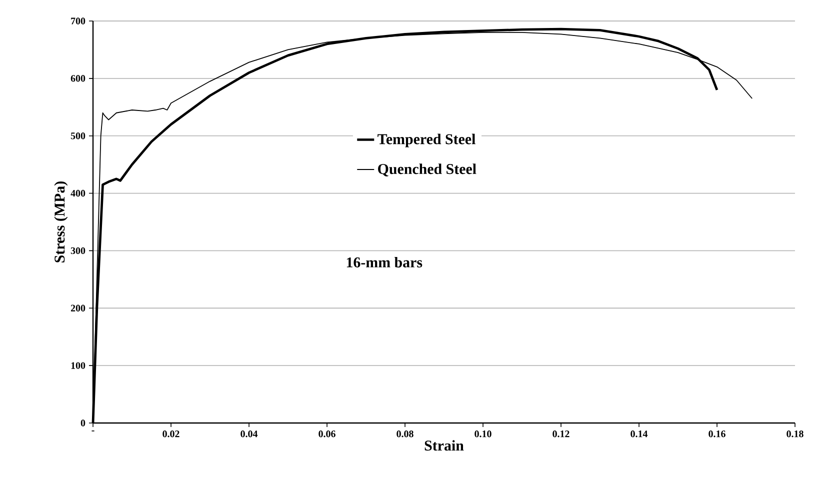  What do you see at coordinates (61, 222) in the screenshot?
I see `y-axis-title: Stress (MPa)` at bounding box center [61, 222].